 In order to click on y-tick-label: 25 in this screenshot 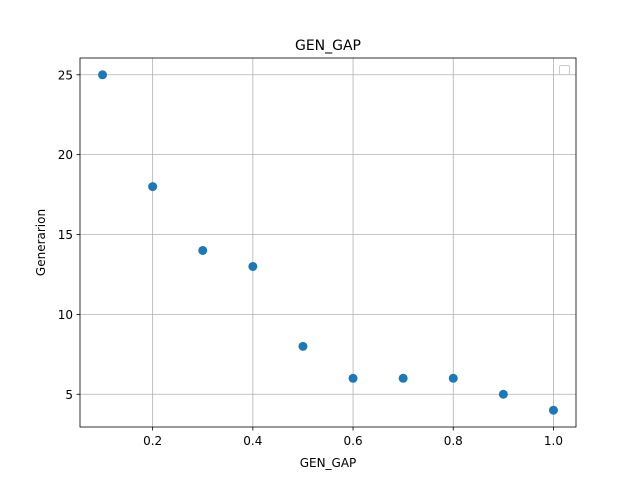, I will do `click(65, 75)`.